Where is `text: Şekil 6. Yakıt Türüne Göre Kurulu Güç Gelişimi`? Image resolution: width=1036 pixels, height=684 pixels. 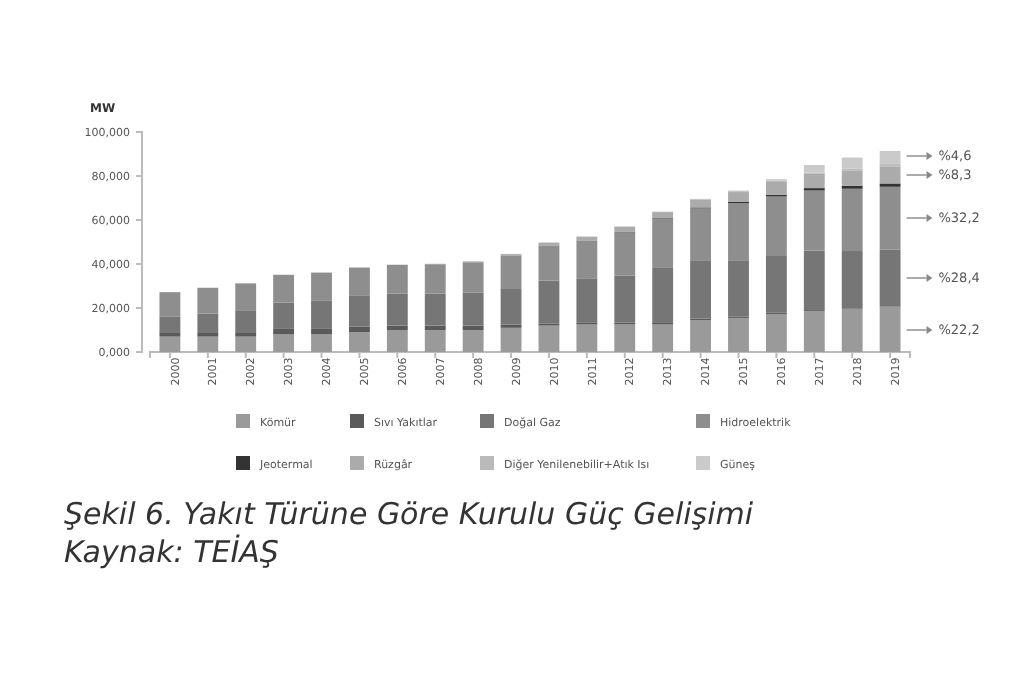
text: Şekil 6. Yakıt Türüne Göre Kurulu Güç Gelişimi is located at coordinates (409, 514).